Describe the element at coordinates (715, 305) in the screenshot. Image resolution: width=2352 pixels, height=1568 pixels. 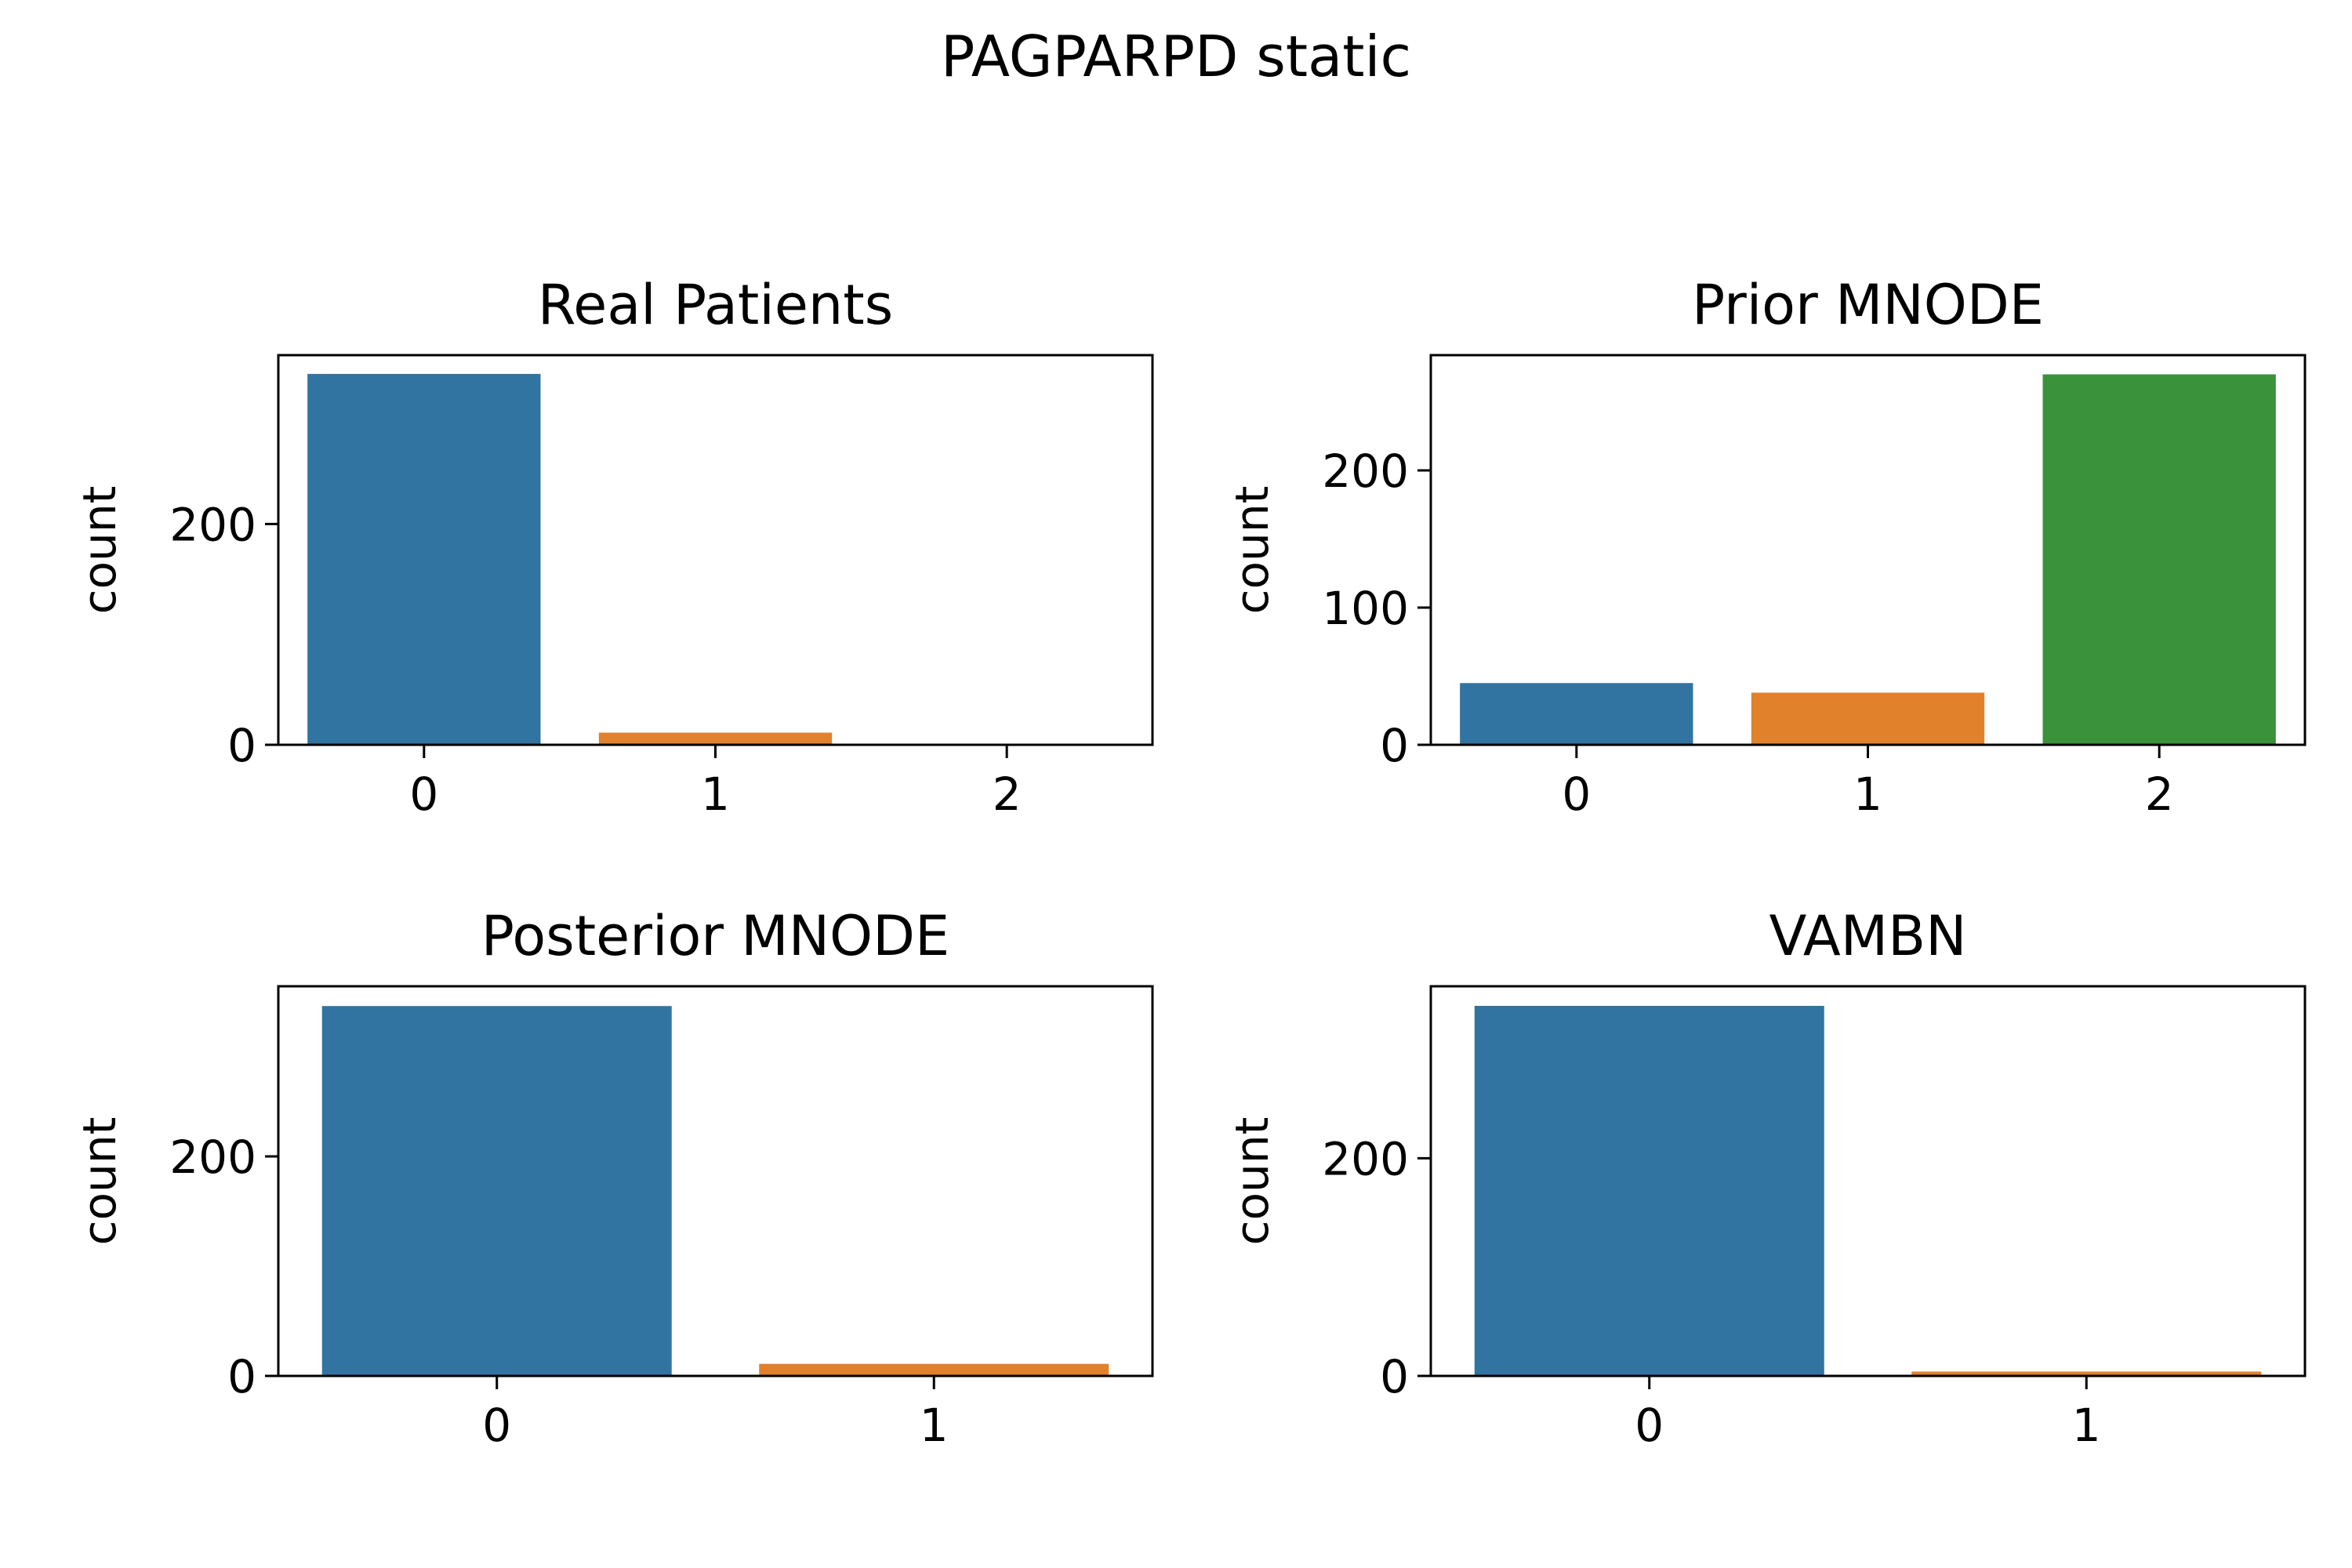
I see `subplot-title: Real Patients` at that location.